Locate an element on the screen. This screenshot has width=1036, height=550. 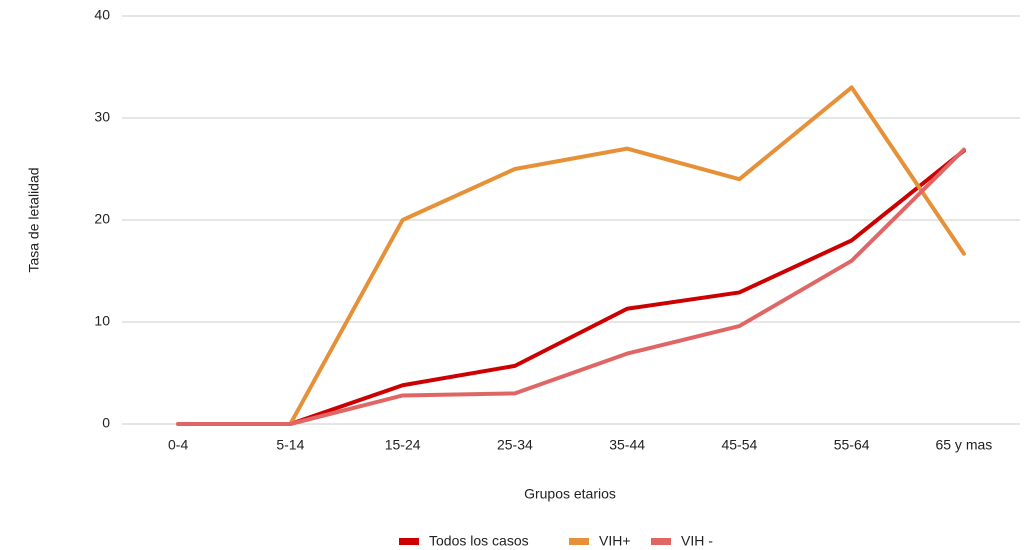
x-tick-label: 5-14 is located at coordinates (290, 445).